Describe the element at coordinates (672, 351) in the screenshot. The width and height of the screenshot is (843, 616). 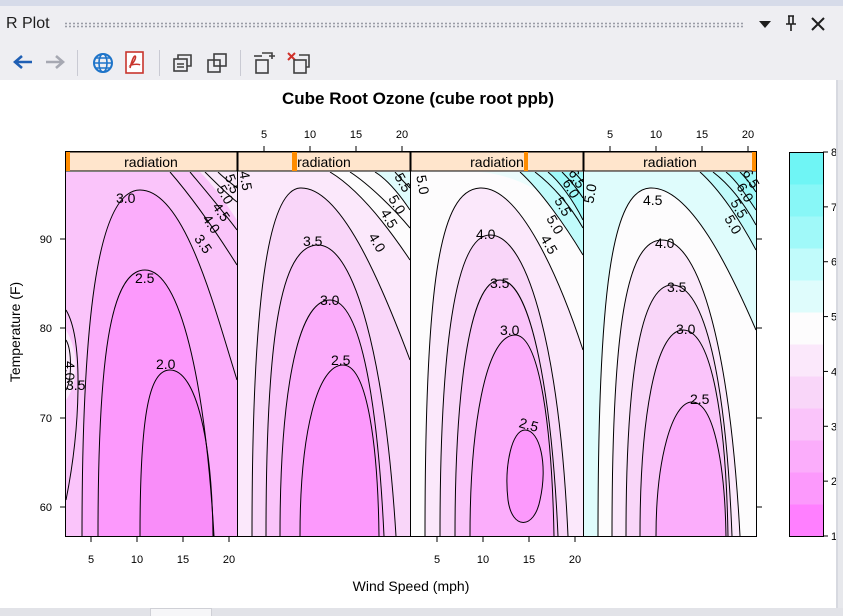
I see `panel-4: 4.5 4.0 3.5 3.0 2.5 5.0 6.5 6.0 5.5 5.0` at that location.